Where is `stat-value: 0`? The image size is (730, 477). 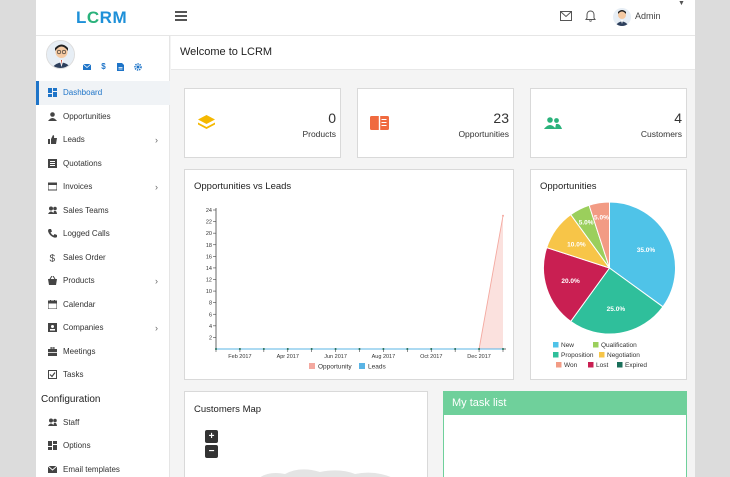 stat-value: 0 is located at coordinates (332, 118).